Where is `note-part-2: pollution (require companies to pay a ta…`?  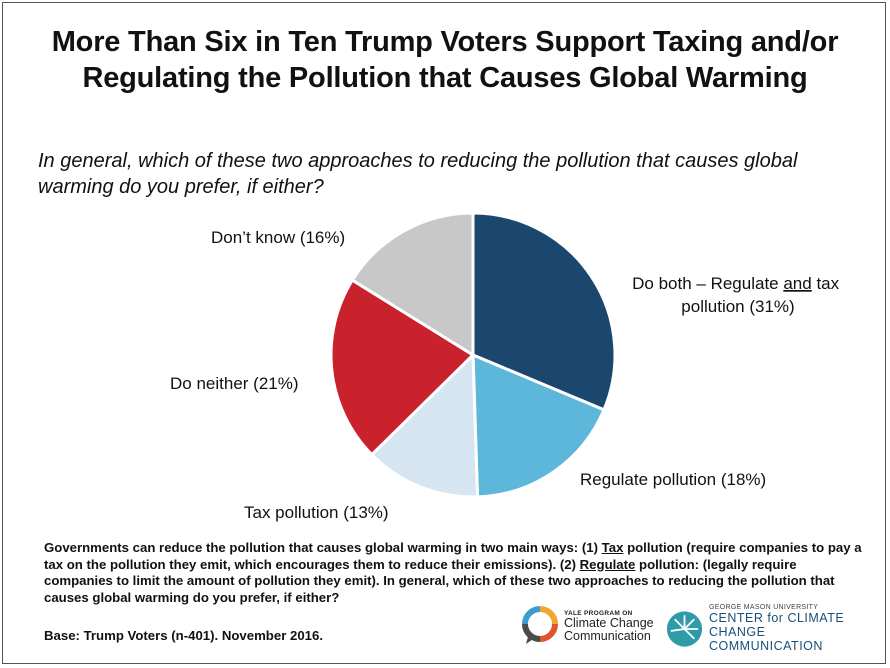
note-part-2: pollution (require companies to pay a ta… is located at coordinates (453, 556).